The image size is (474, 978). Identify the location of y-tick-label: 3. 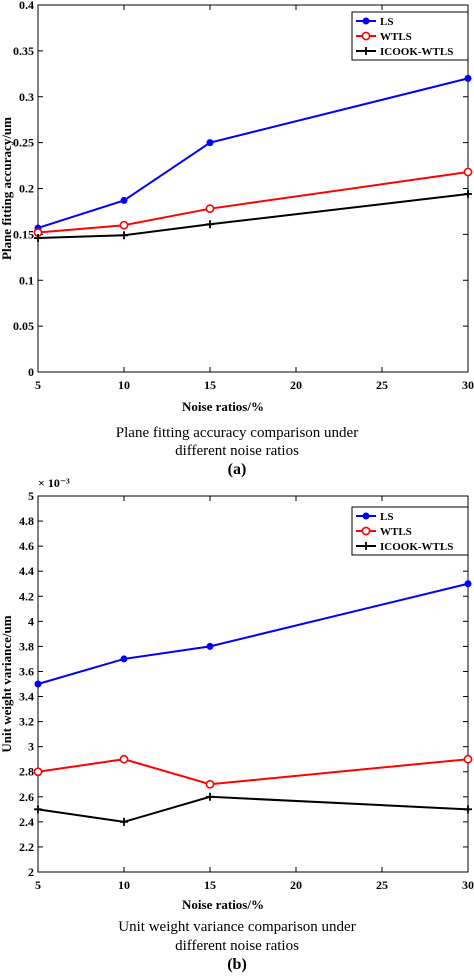
(31, 747).